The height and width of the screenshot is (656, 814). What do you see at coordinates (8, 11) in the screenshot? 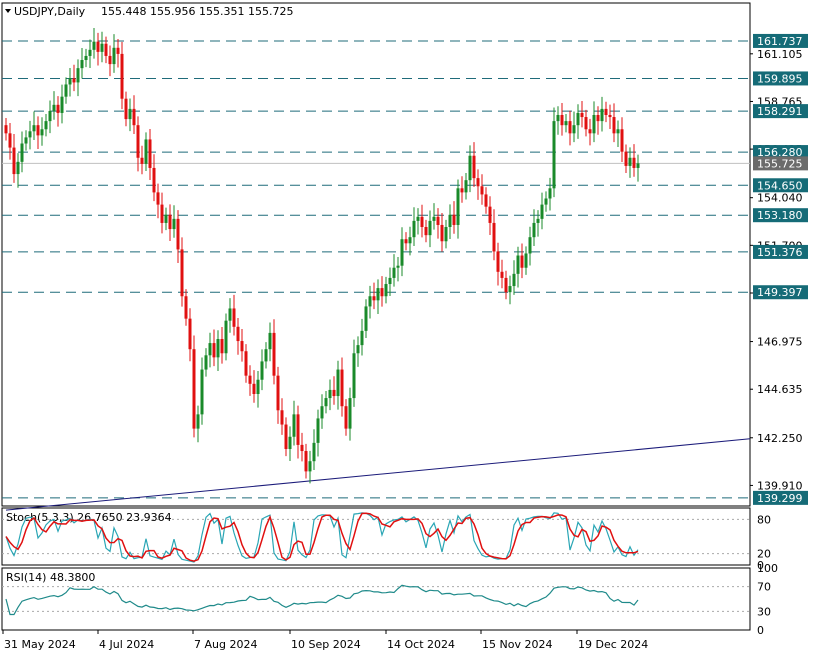
I see `dropdown-arrow-icon` at bounding box center [8, 11].